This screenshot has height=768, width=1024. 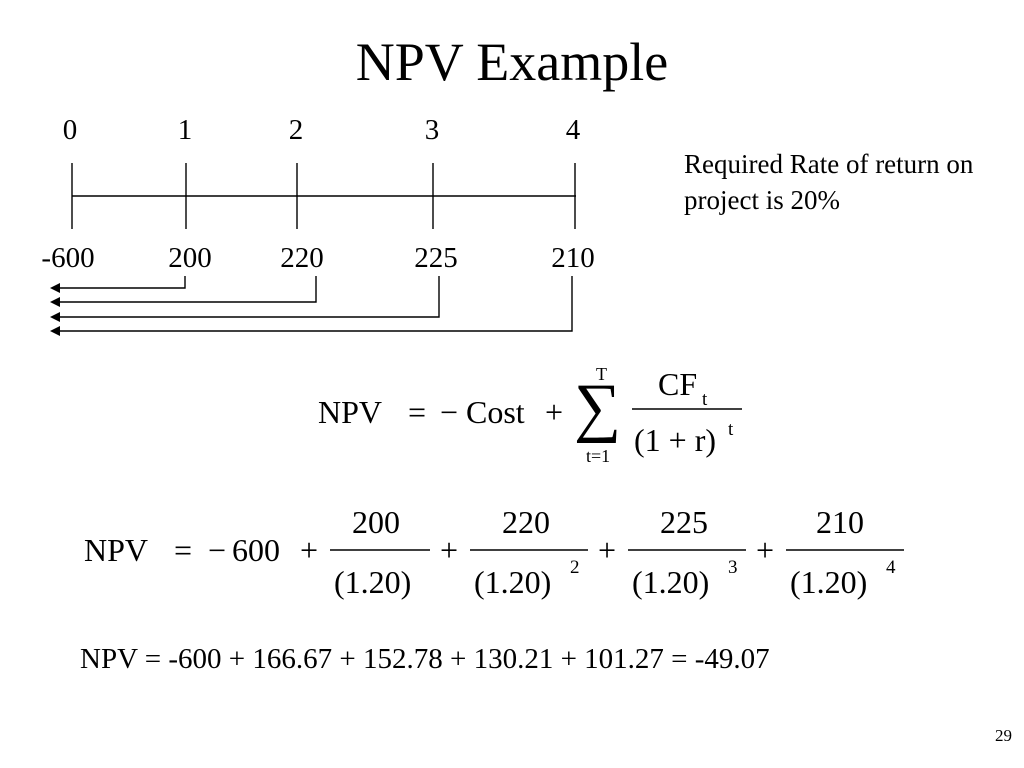 I want to click on period-label-3: 3, so click(x=432, y=130).